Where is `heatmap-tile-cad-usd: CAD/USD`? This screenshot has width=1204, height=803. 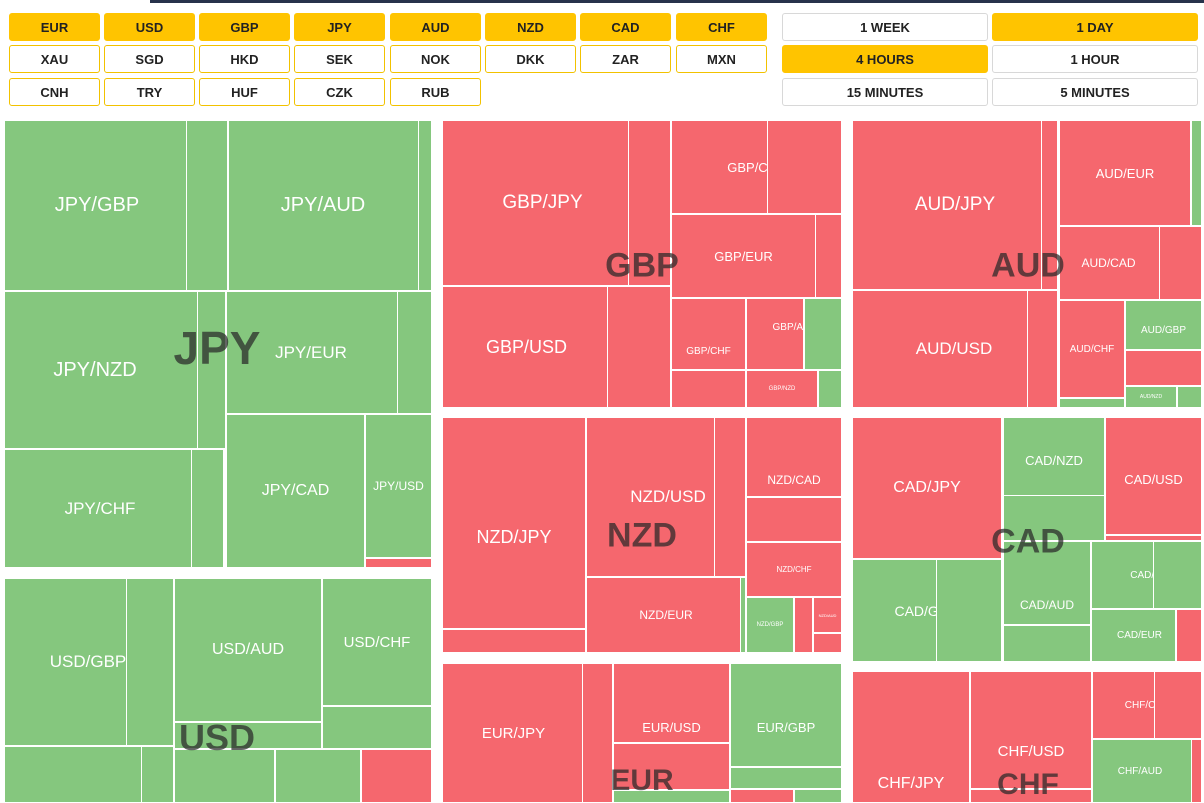 heatmap-tile-cad-usd: CAD/USD is located at coordinates (1153, 476).